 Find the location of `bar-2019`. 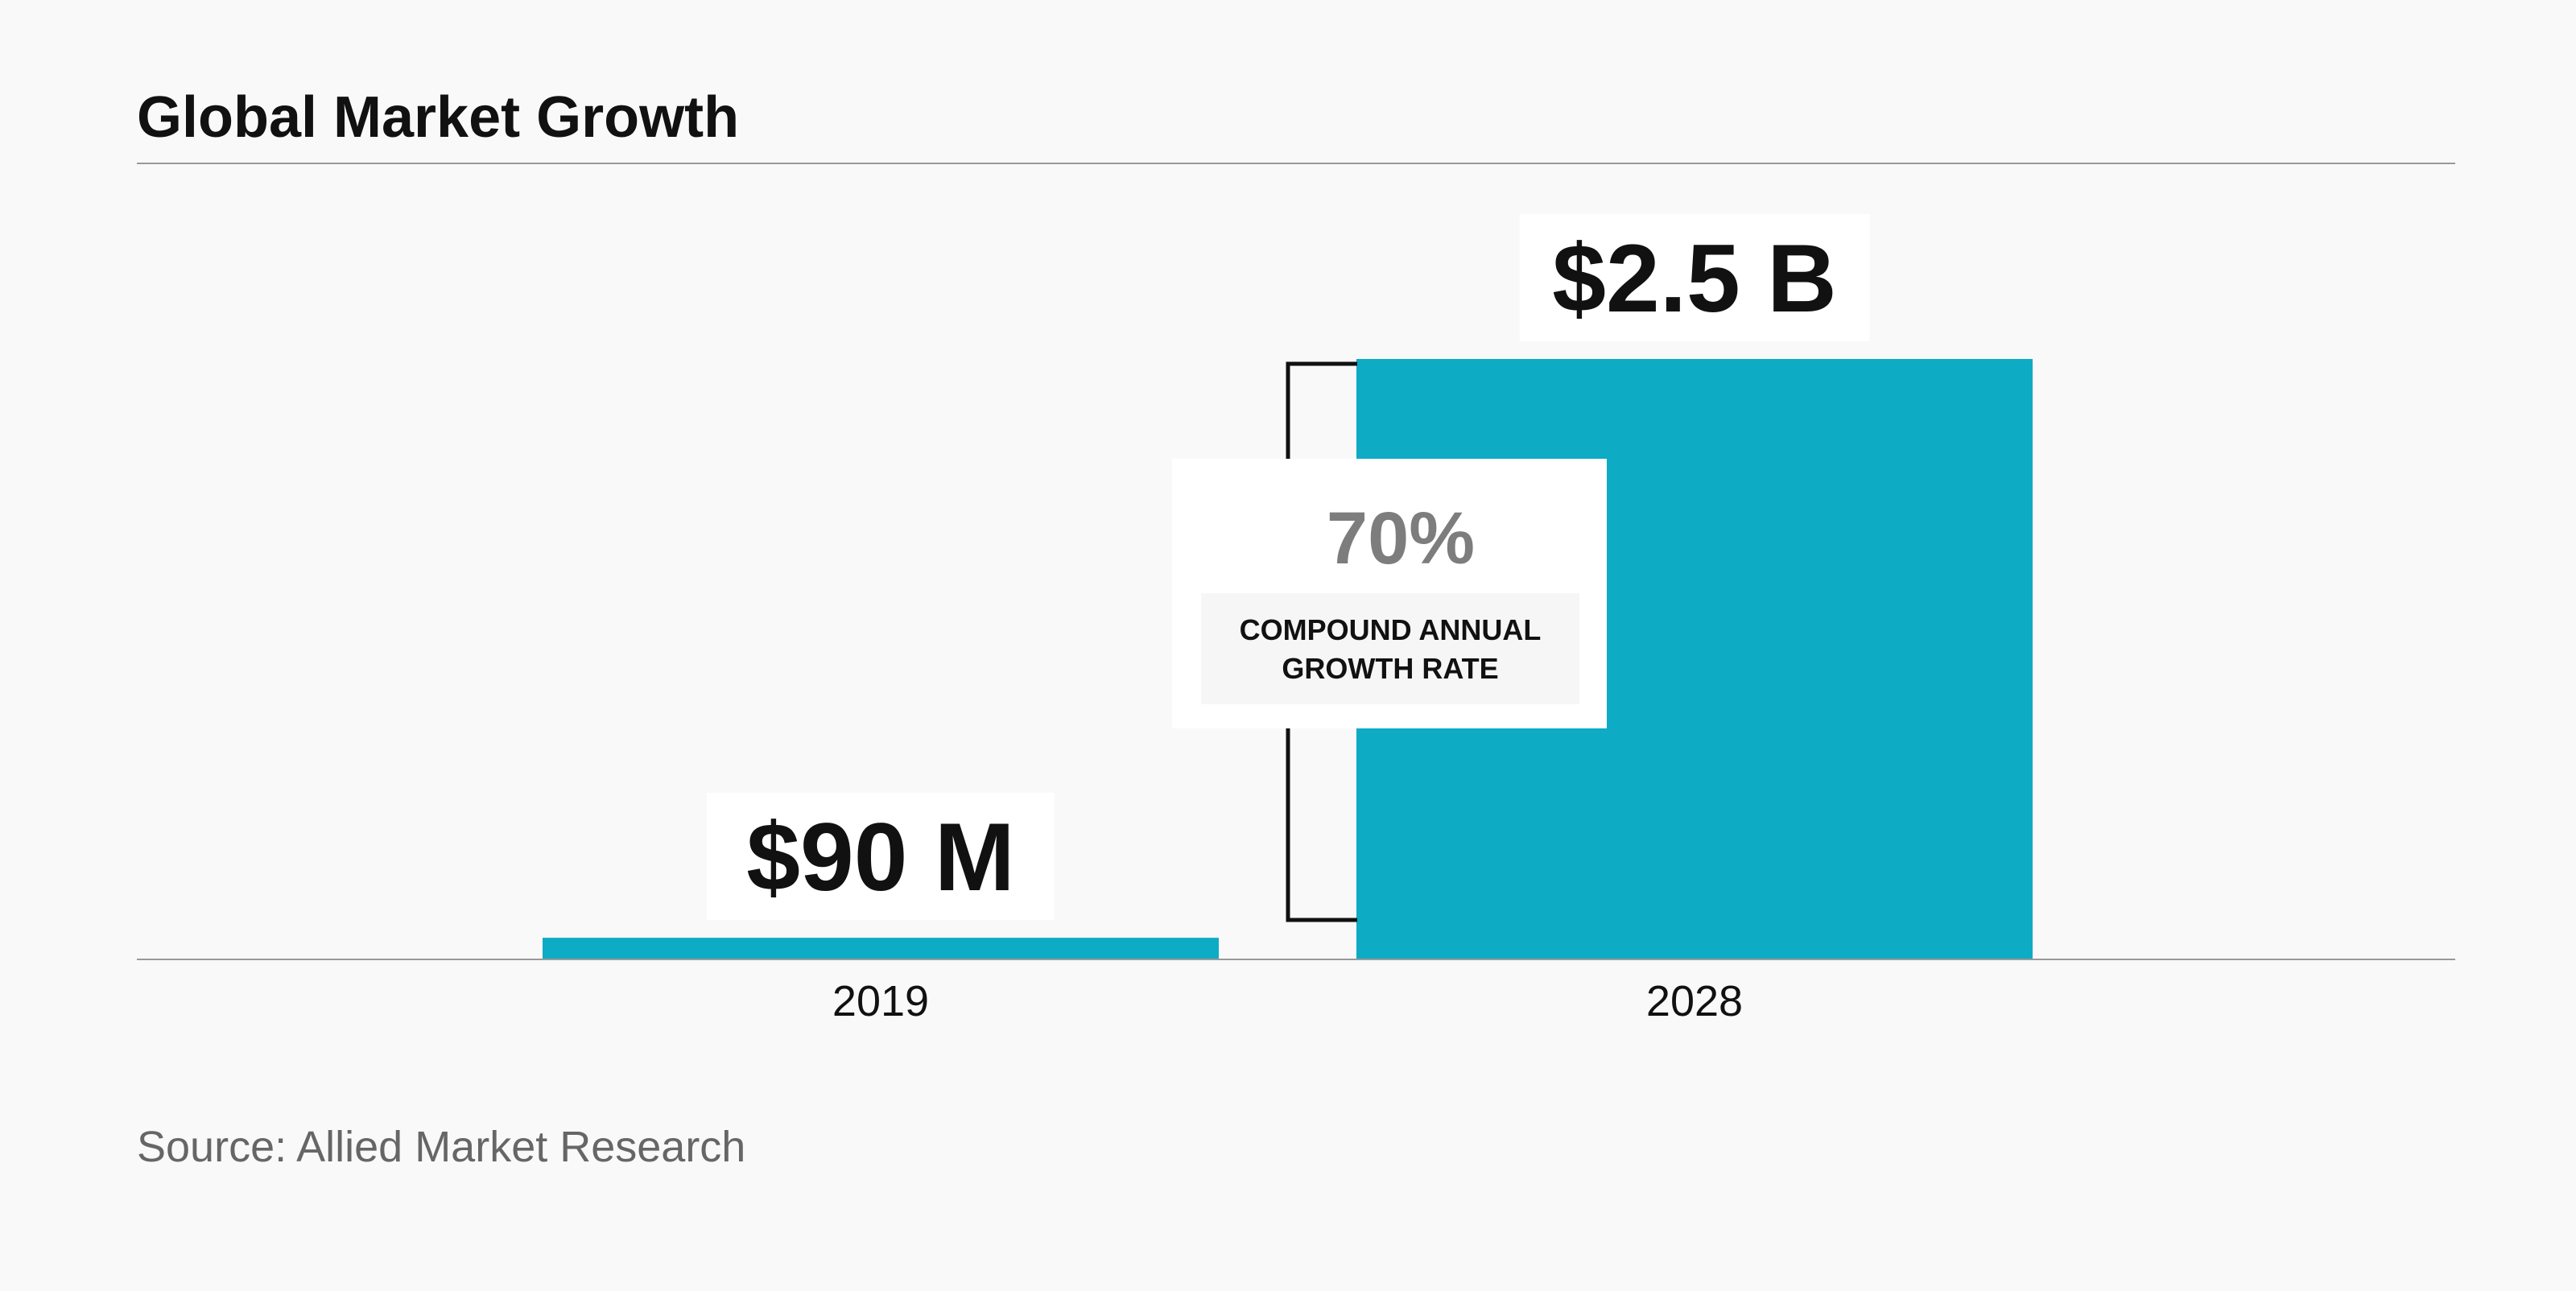

bar-2019 is located at coordinates (881, 948).